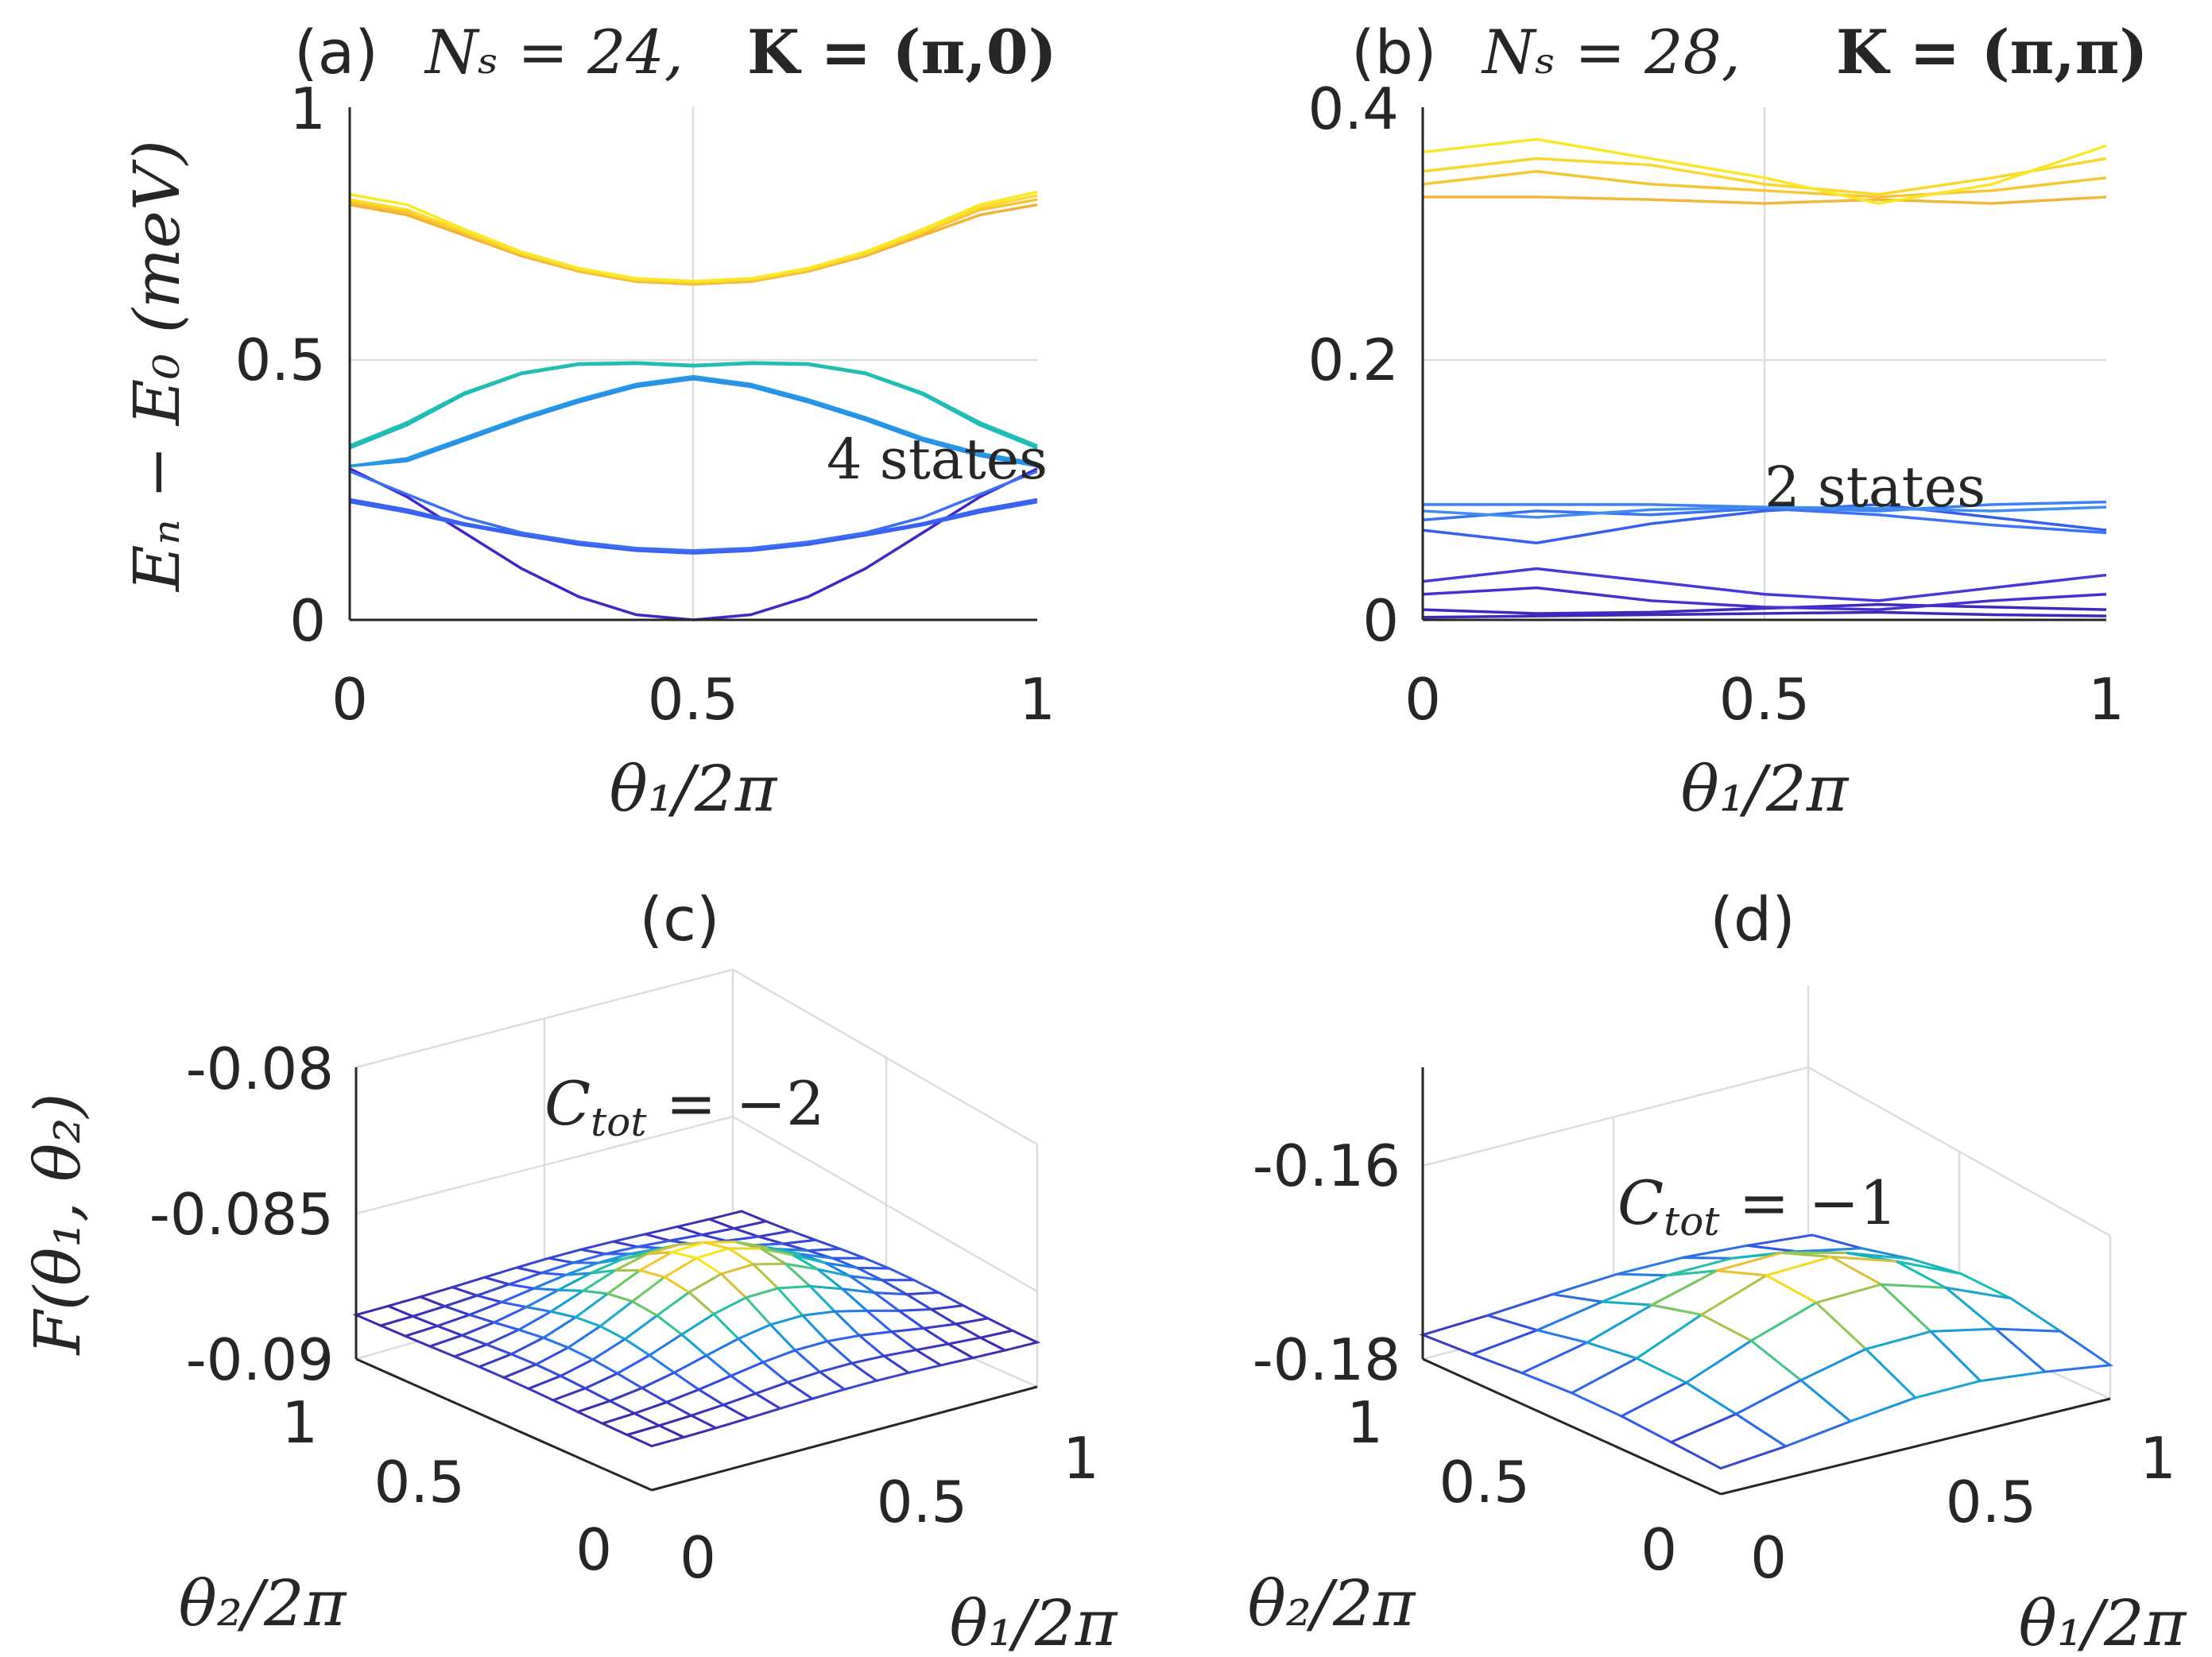  I want to click on panel-a-xlabel: θ₁/2π, so click(694, 789).